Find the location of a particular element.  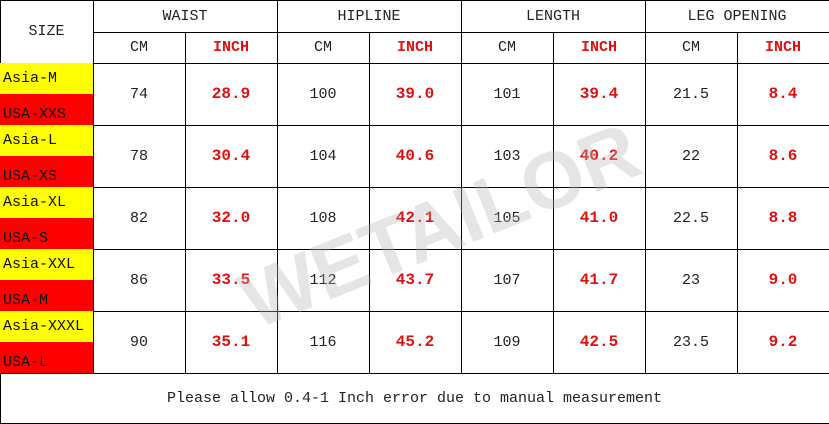

cm-value: 109 is located at coordinates (507, 342).